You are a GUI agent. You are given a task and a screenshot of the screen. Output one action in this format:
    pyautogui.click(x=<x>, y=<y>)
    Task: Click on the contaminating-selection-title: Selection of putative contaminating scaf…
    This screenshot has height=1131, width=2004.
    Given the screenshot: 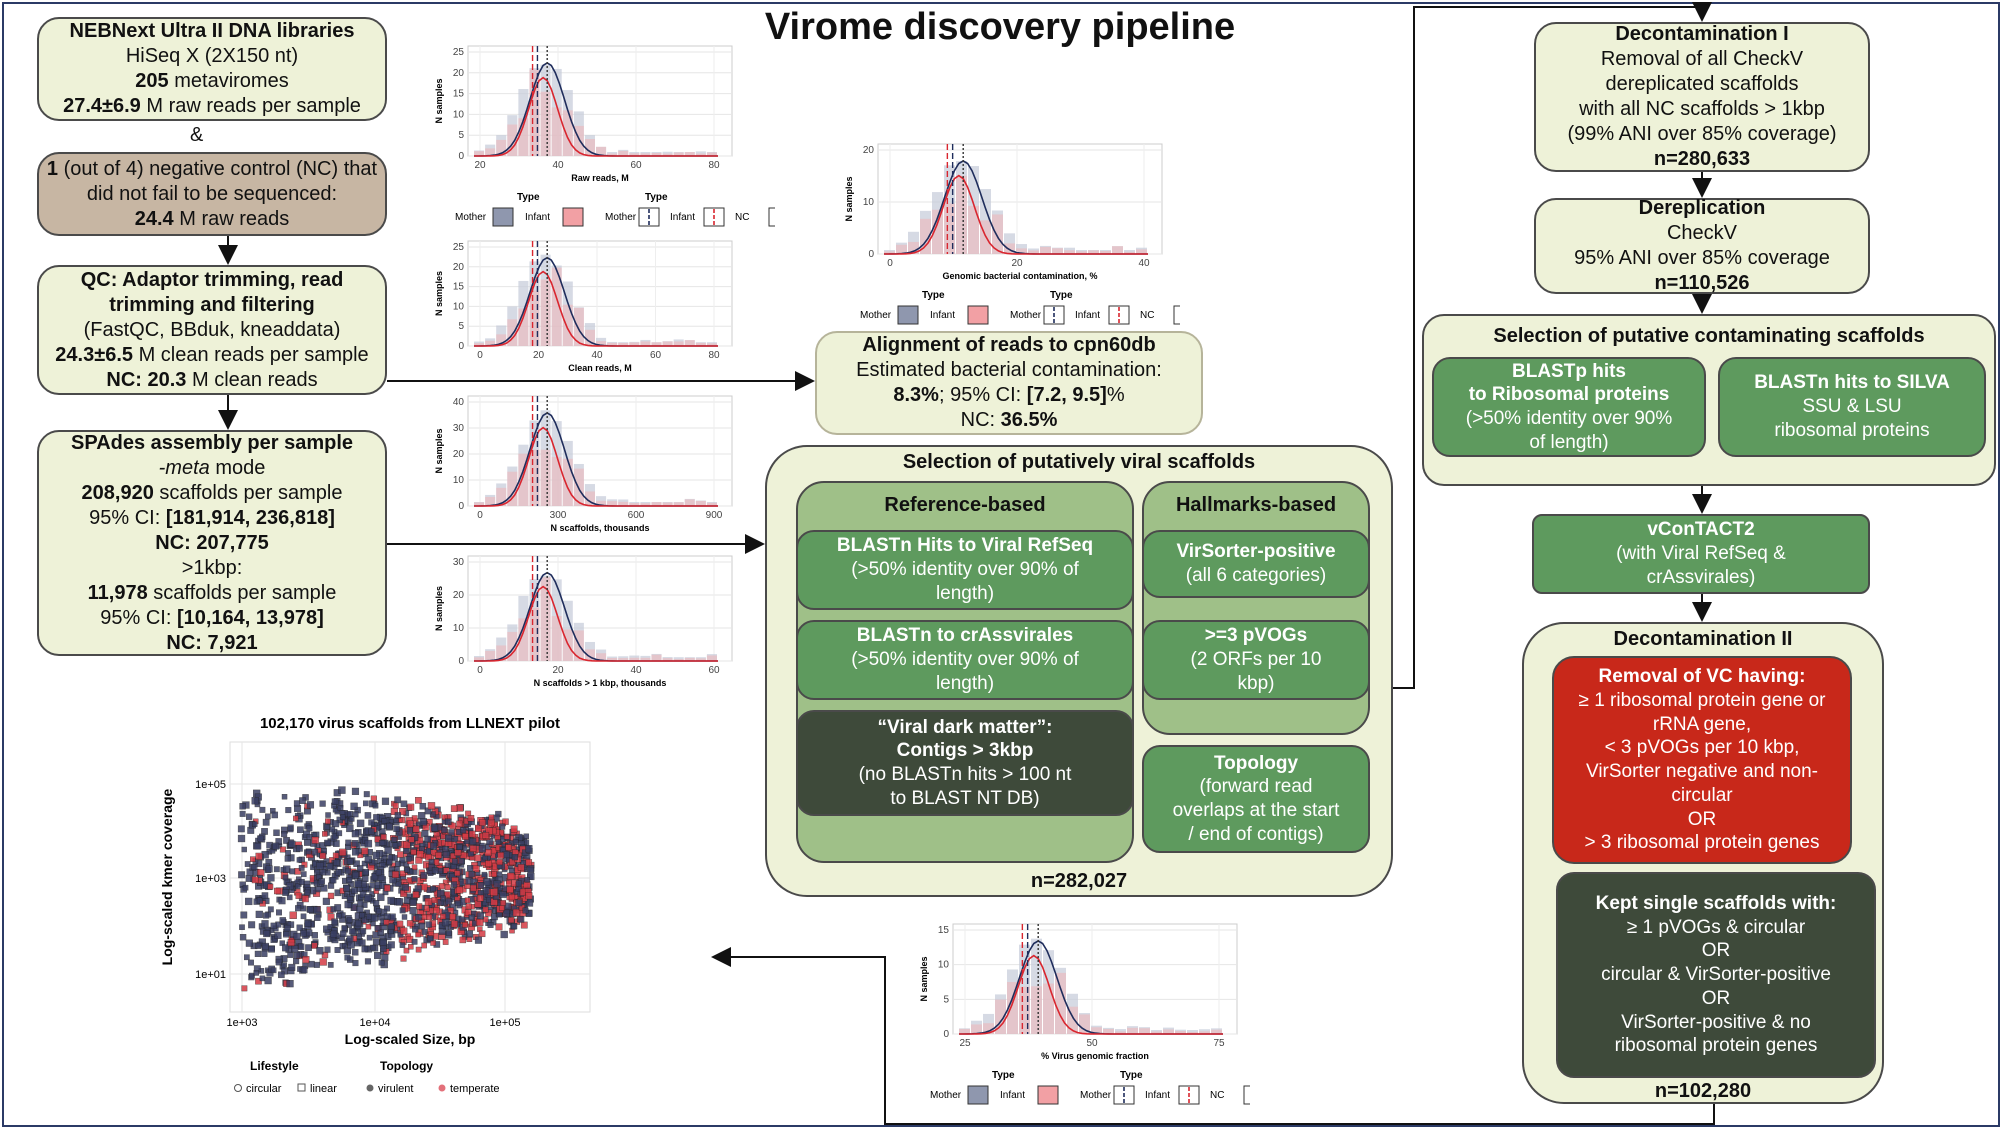 What is the action you would take?
    pyautogui.click(x=1709, y=336)
    